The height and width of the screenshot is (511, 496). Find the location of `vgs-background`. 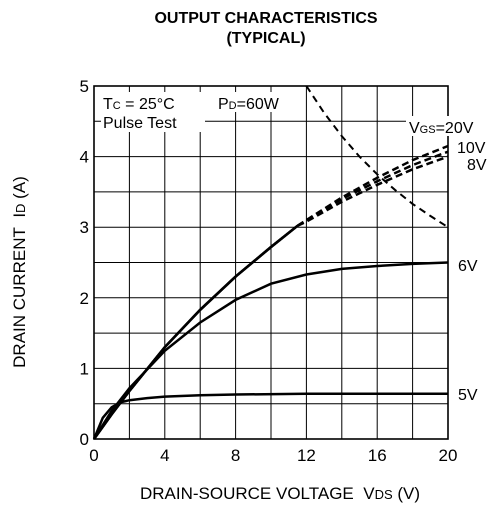

vgs-background is located at coordinates (448, 126).